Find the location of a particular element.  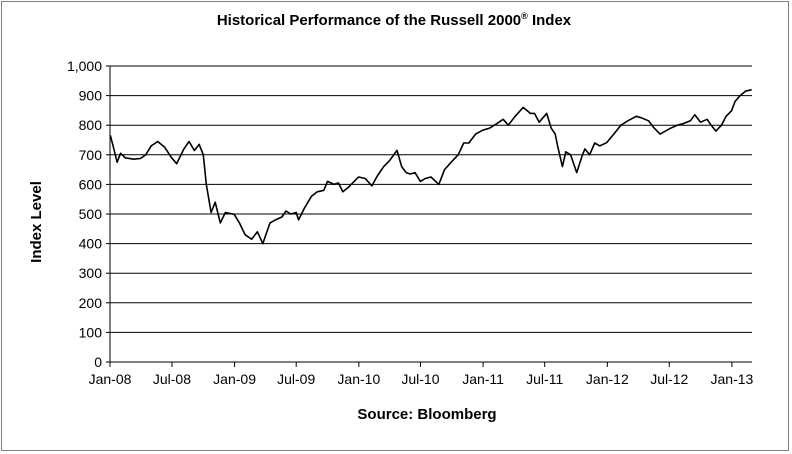

y-tick-label: 0 is located at coordinates (98, 362).